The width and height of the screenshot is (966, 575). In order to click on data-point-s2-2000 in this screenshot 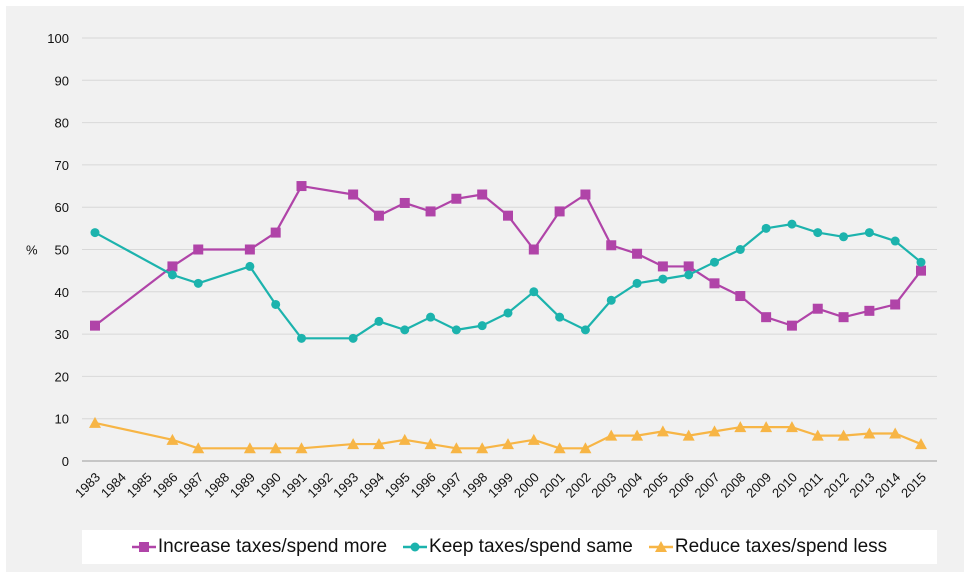, I will do `click(533, 439)`.